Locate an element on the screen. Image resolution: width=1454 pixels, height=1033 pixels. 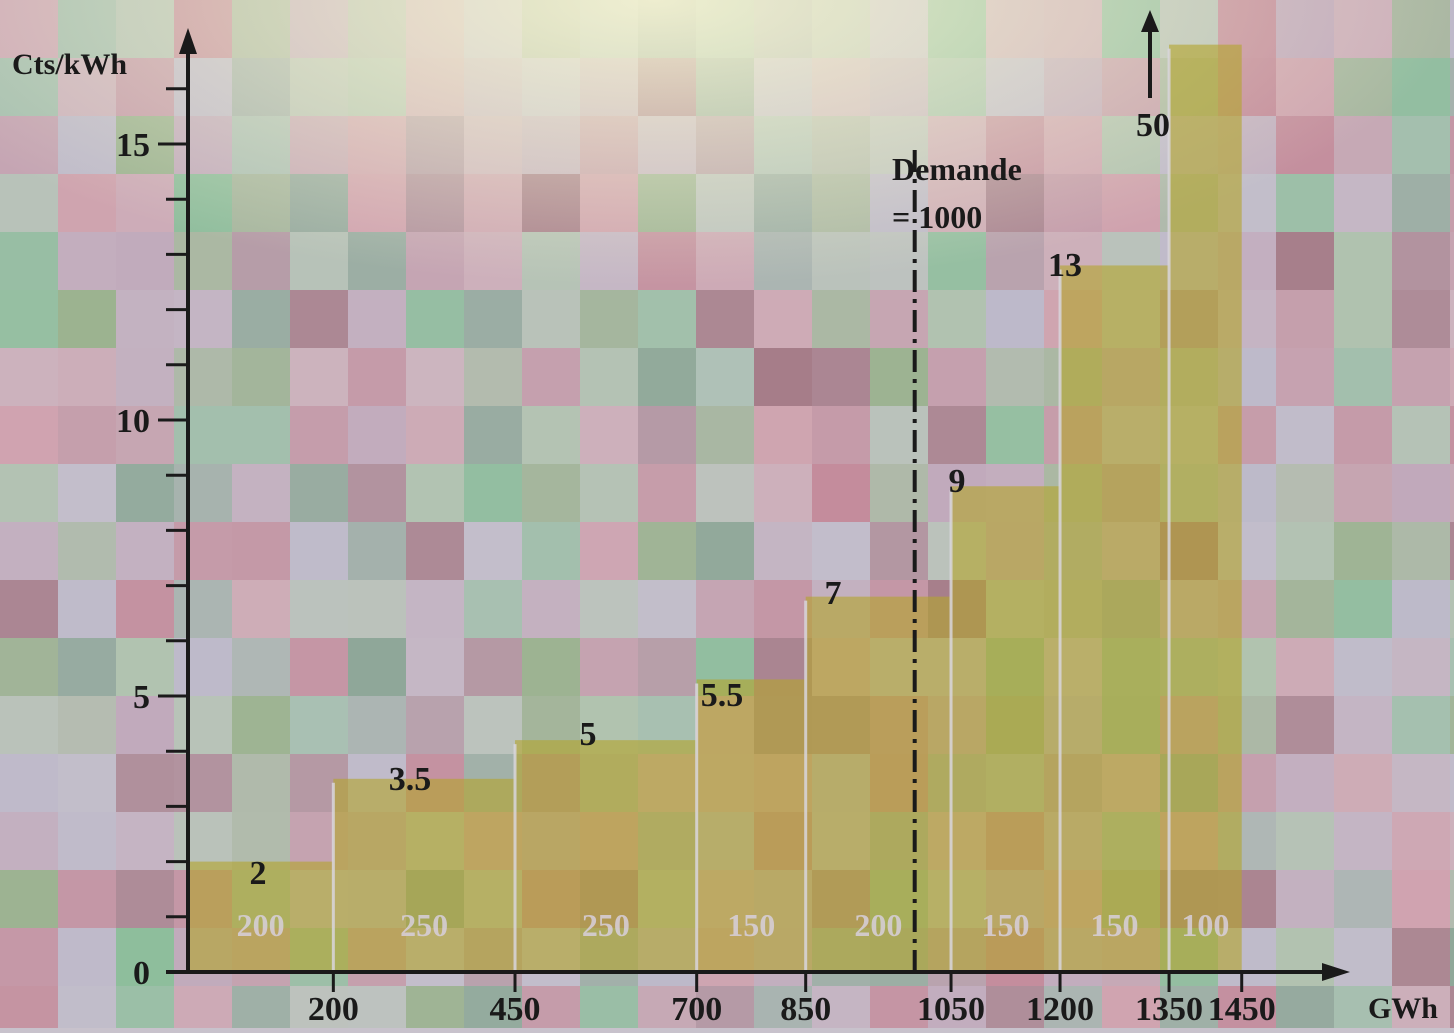
x-tick-label: 1450 is located at coordinates (1242, 1009).